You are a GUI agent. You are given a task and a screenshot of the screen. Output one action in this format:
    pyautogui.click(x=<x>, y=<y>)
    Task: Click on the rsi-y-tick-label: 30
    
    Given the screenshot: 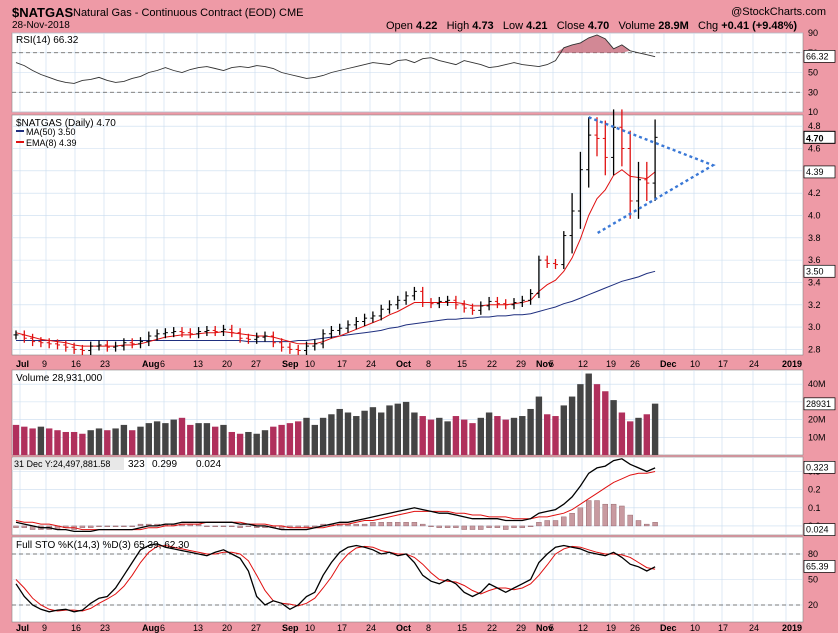 What is the action you would take?
    pyautogui.click(x=813, y=92)
    